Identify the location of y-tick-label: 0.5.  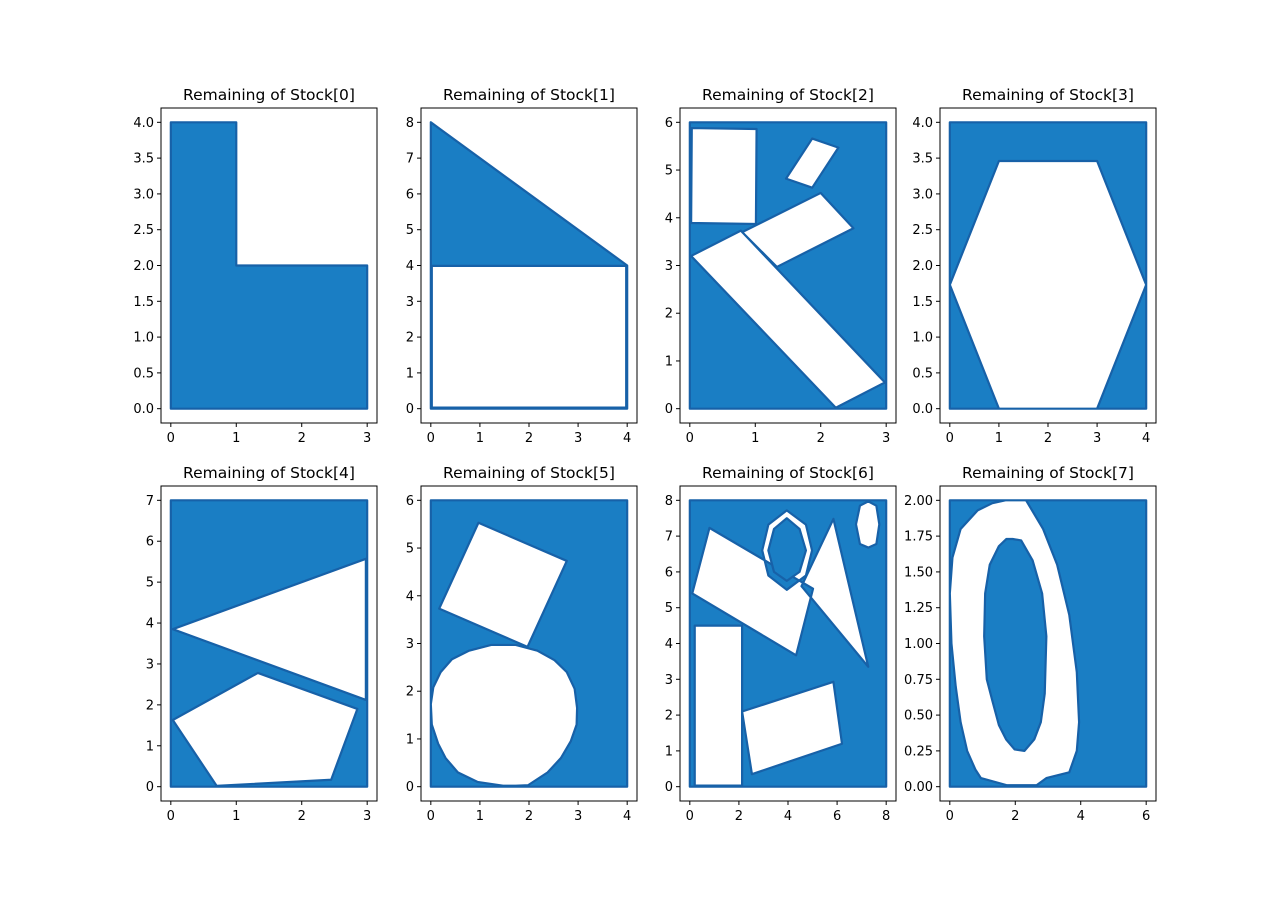
(922, 373).